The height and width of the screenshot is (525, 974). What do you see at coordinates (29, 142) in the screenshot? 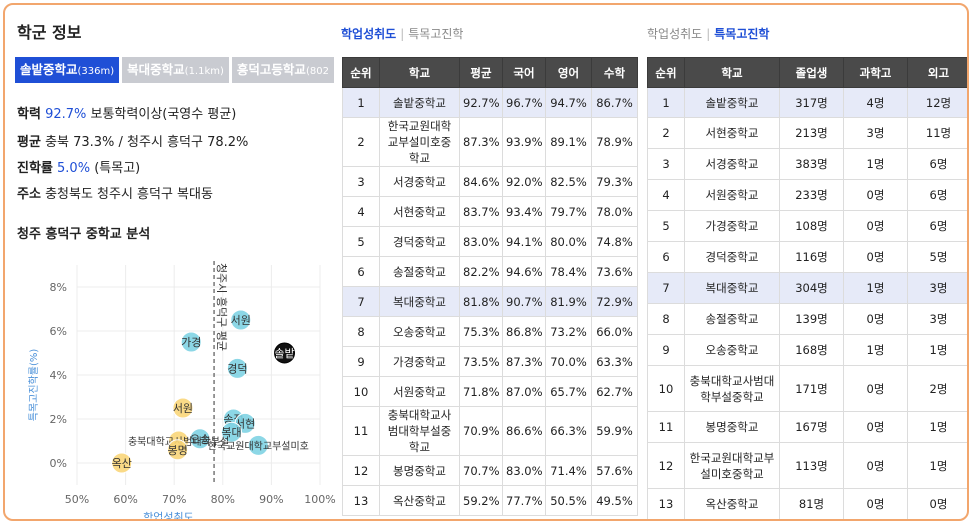
I see `info-label: 평균` at bounding box center [29, 142].